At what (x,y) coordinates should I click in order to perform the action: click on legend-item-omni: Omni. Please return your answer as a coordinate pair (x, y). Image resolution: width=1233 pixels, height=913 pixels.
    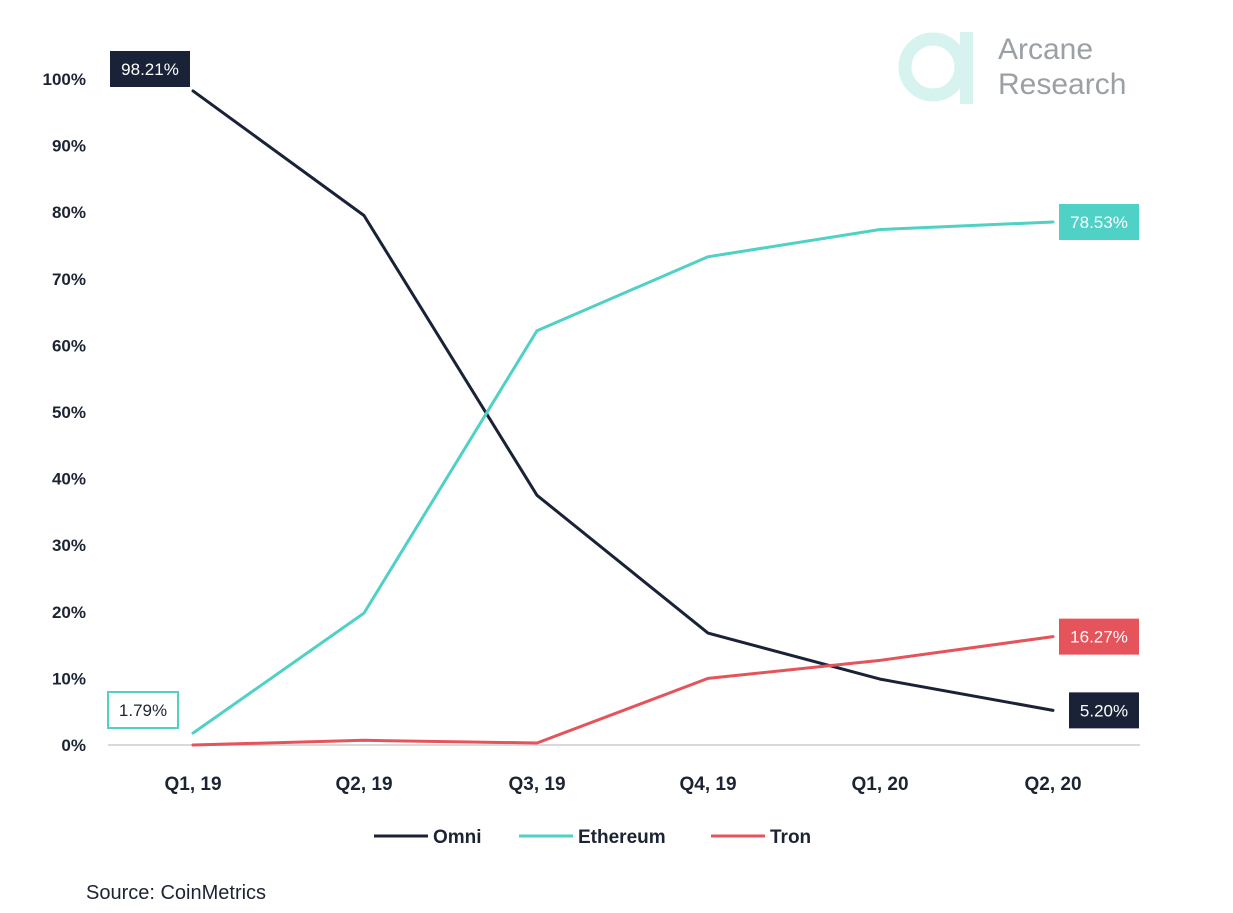
    Looking at the image, I should click on (428, 837).